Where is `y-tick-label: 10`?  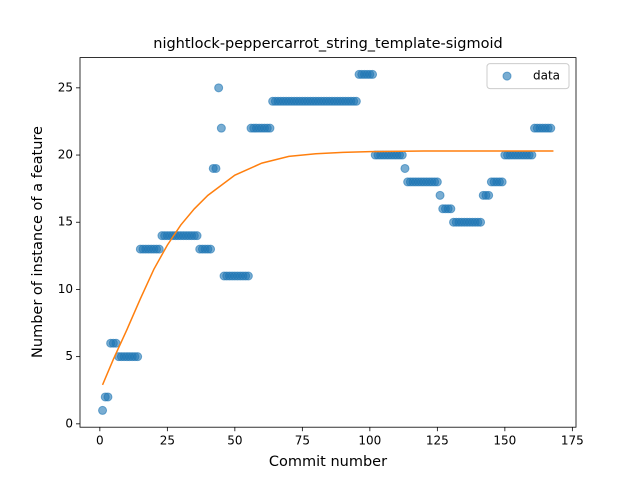
y-tick-label: 10 is located at coordinates (65, 289).